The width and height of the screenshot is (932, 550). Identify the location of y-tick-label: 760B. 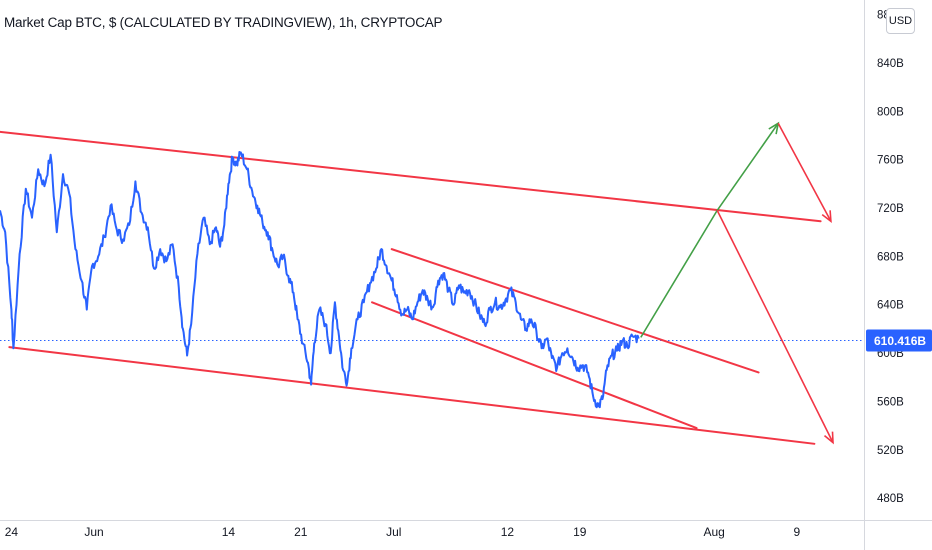
(890, 161).